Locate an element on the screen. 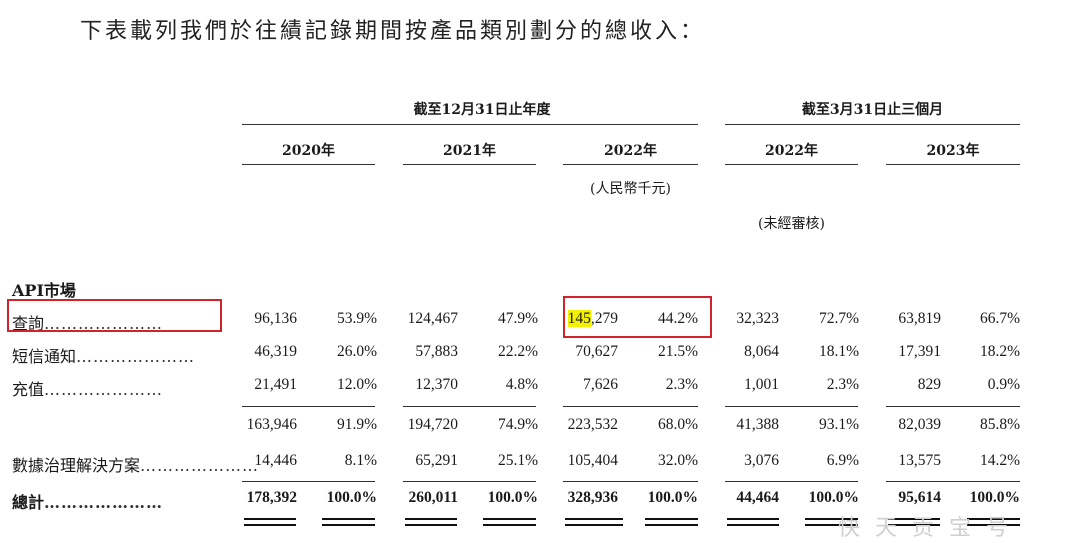  cell-2022-pct: 32.0% is located at coordinates (677, 460).